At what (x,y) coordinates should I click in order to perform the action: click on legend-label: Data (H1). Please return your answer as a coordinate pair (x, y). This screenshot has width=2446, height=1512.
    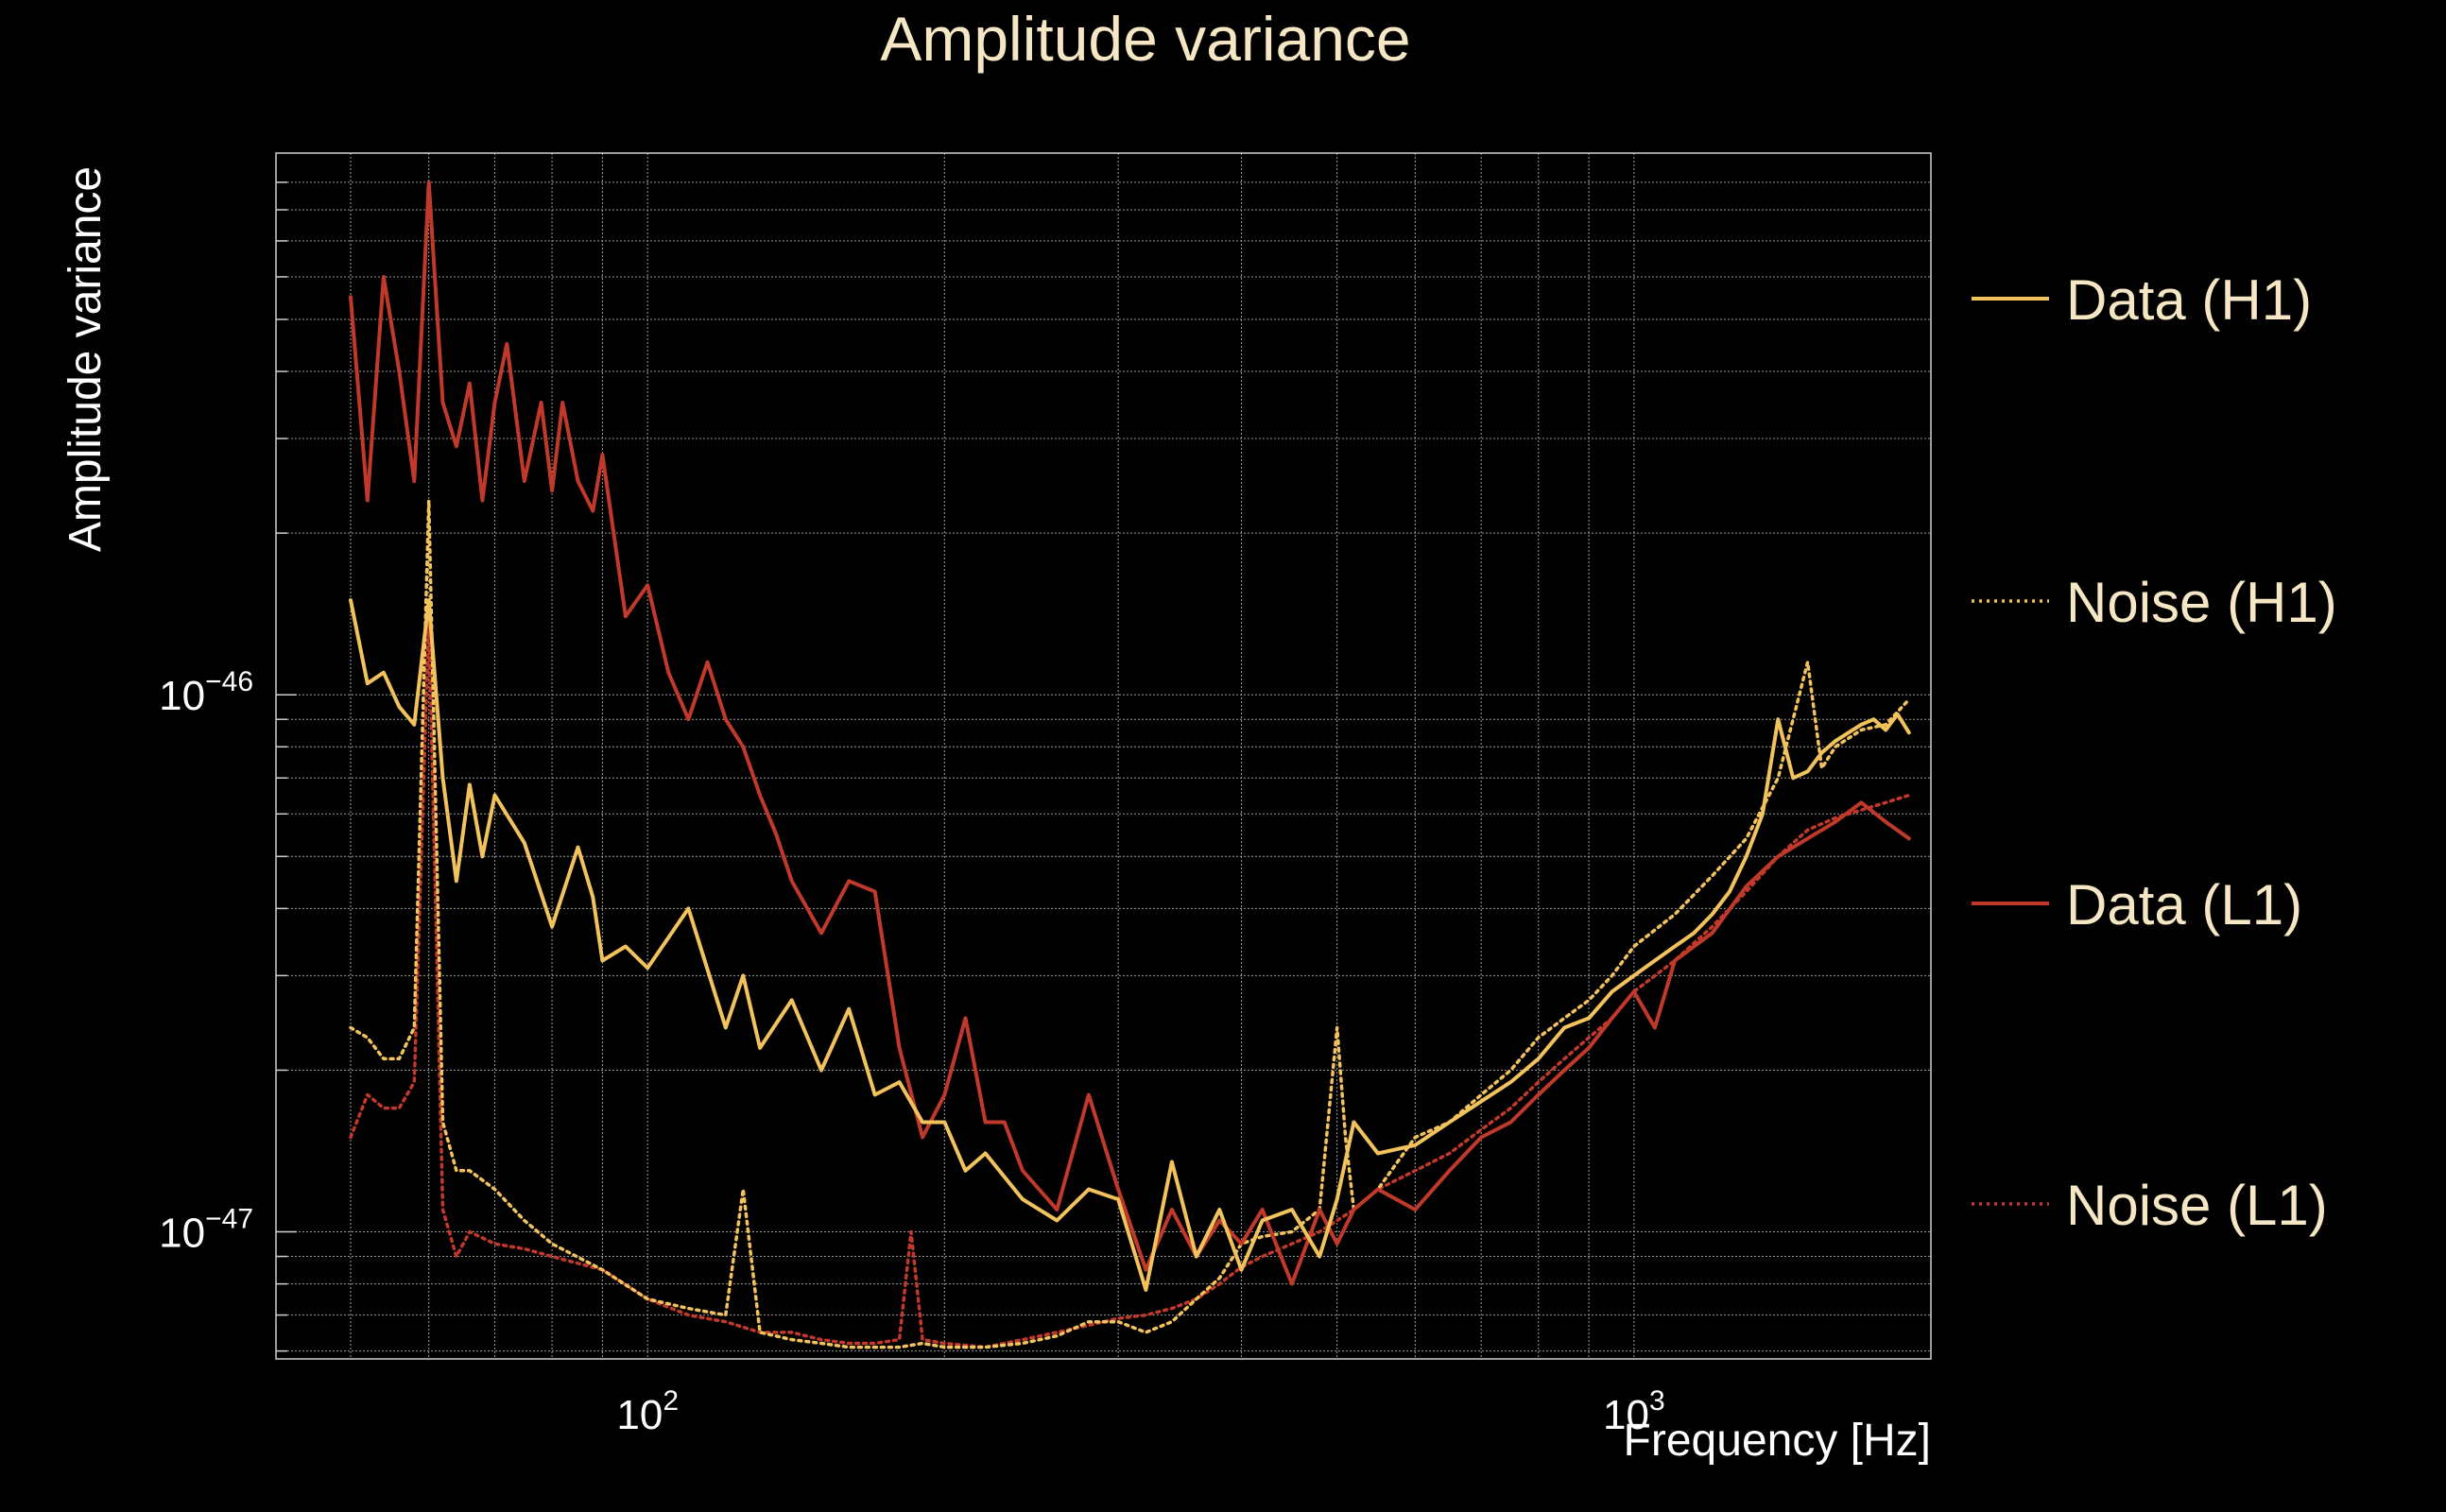
    Looking at the image, I should click on (2189, 300).